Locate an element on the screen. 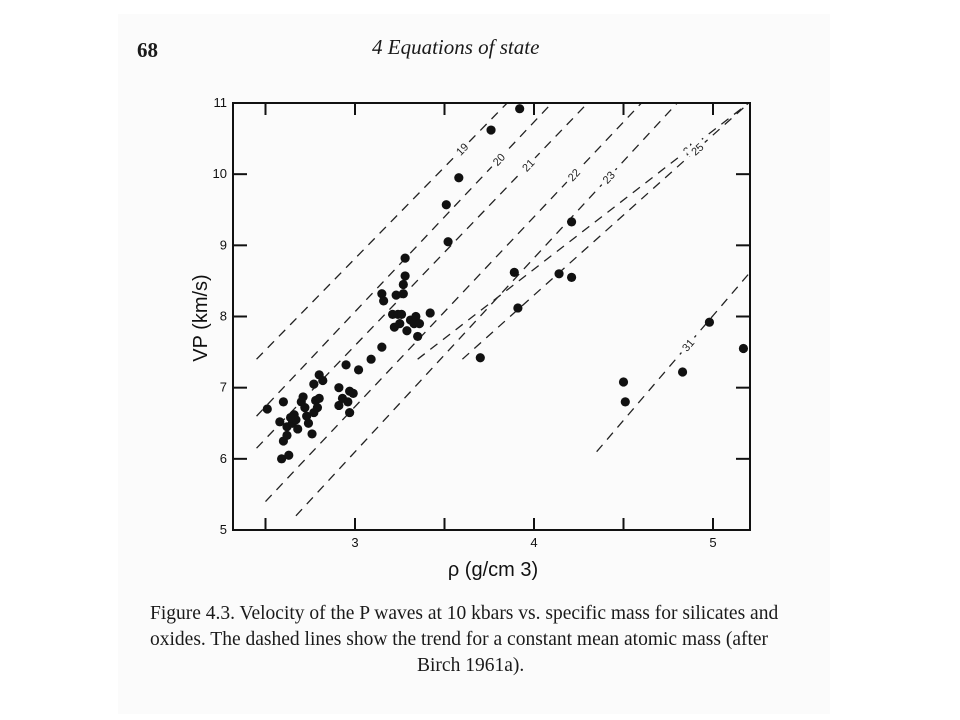 Image resolution: width=960 pixels, height=720 pixels. y-tick-label: 9 is located at coordinates (223, 244).